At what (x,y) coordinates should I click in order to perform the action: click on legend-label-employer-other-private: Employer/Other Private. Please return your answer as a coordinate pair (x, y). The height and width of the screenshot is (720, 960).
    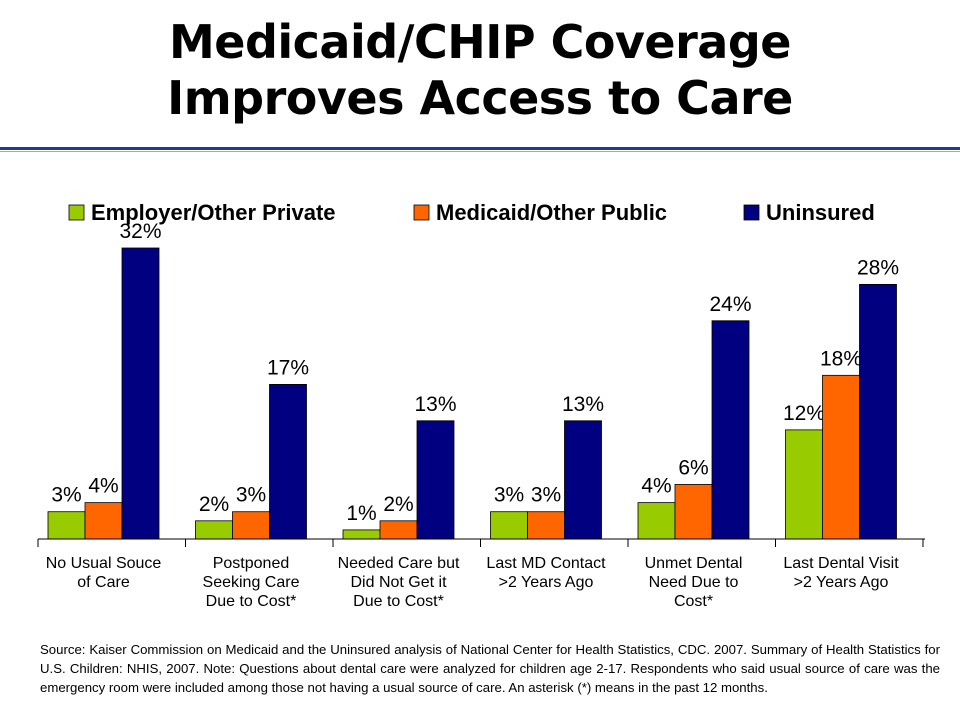
    Looking at the image, I should click on (213, 212).